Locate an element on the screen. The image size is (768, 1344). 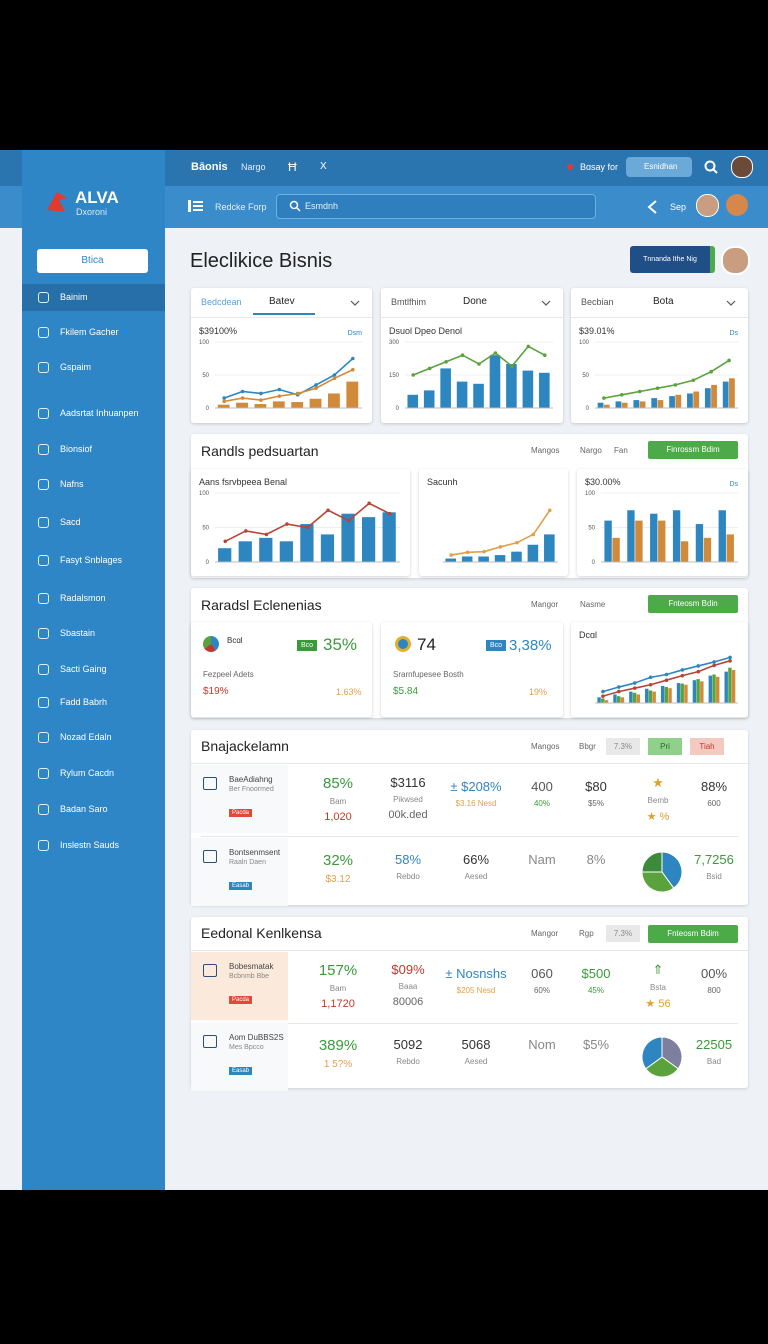
row-head is located at coordinates (239, 799).